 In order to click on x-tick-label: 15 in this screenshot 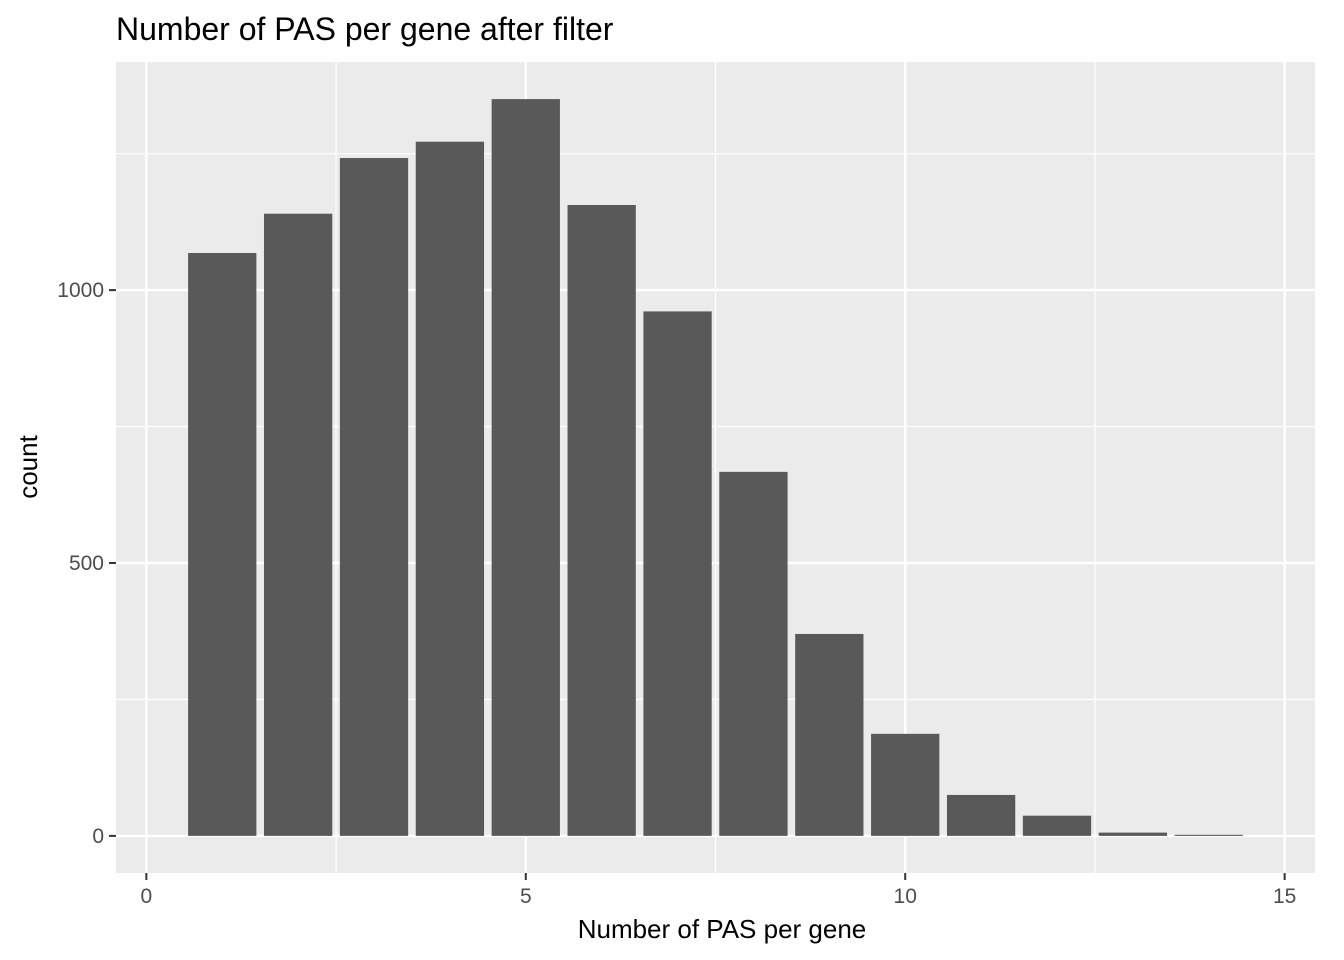, I will do `click(1284, 896)`.